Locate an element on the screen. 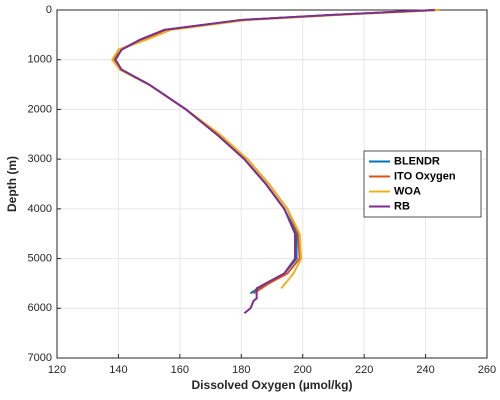  legend-label: RB is located at coordinates (402, 206).